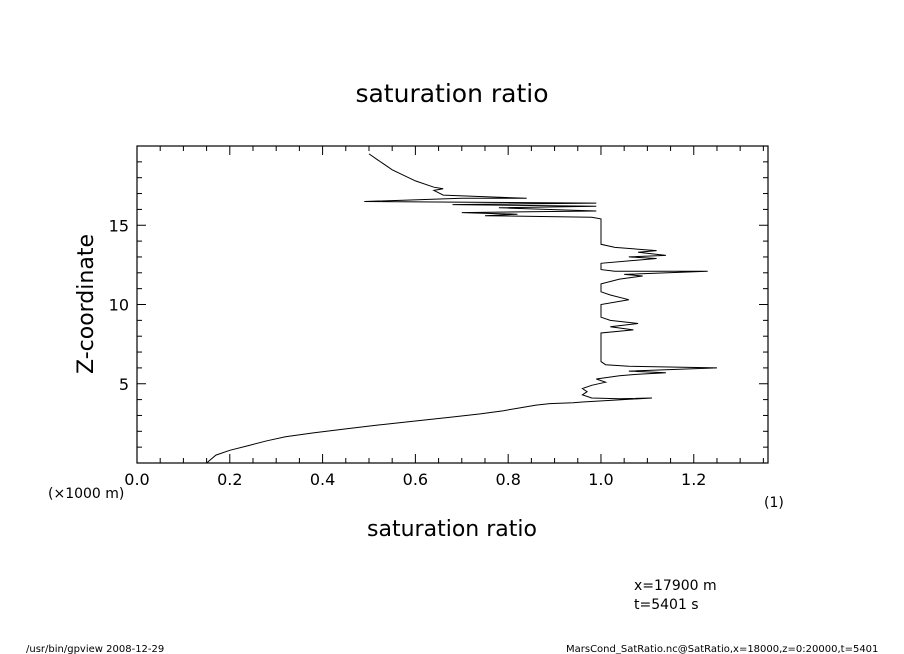  What do you see at coordinates (95, 649) in the screenshot?
I see `footer-left: /usr/bin/gpview 2008-12-29` at bounding box center [95, 649].